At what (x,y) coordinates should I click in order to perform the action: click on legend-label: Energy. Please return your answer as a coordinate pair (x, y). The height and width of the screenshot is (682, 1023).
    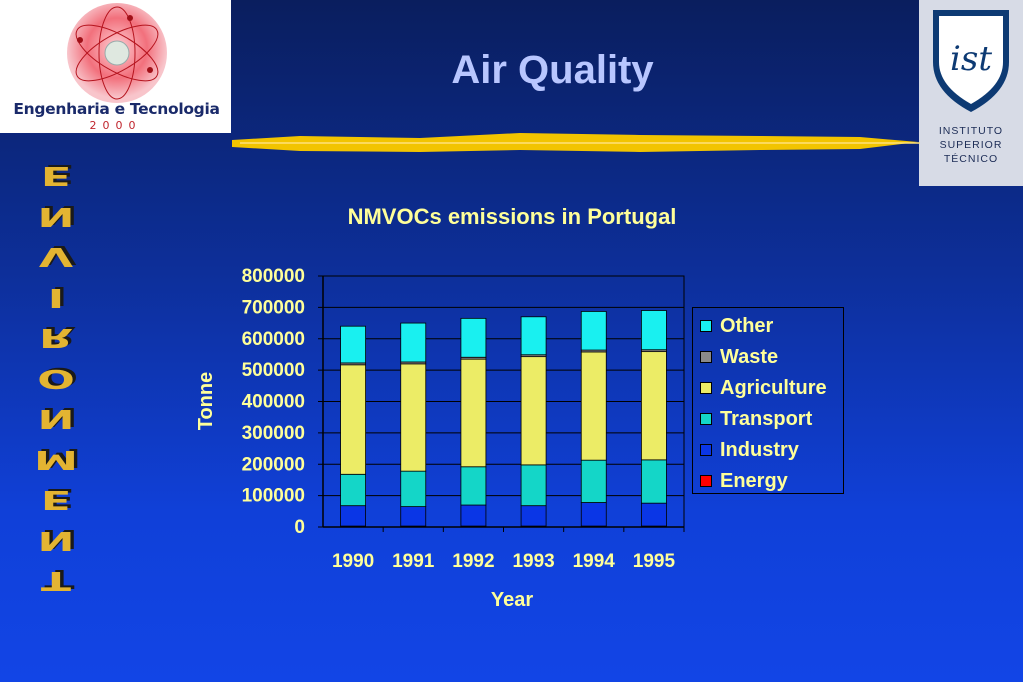
    Looking at the image, I should click on (754, 481).